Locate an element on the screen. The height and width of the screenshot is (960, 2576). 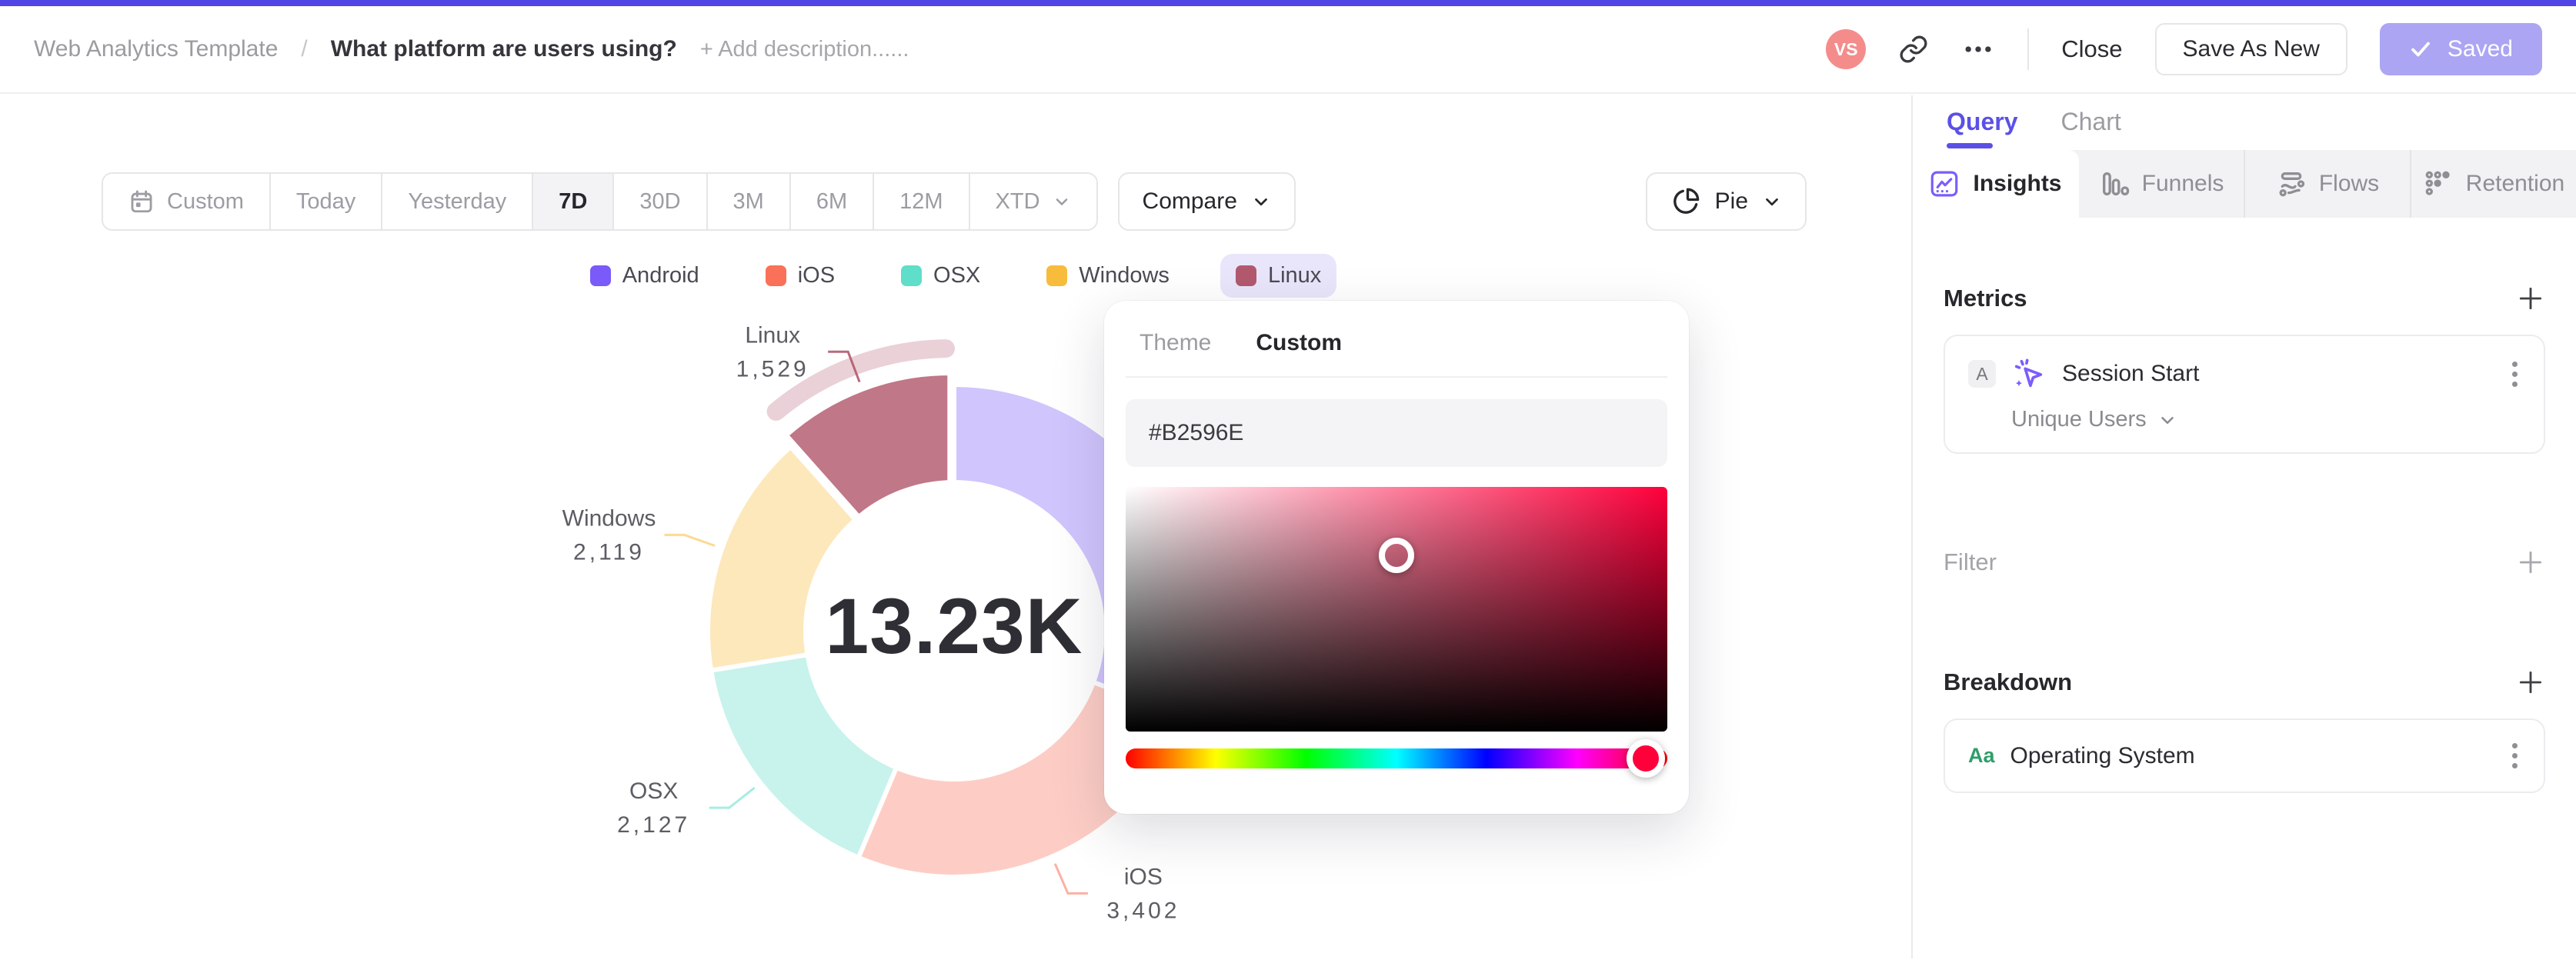
session-start-icon is located at coordinates (2029, 373).